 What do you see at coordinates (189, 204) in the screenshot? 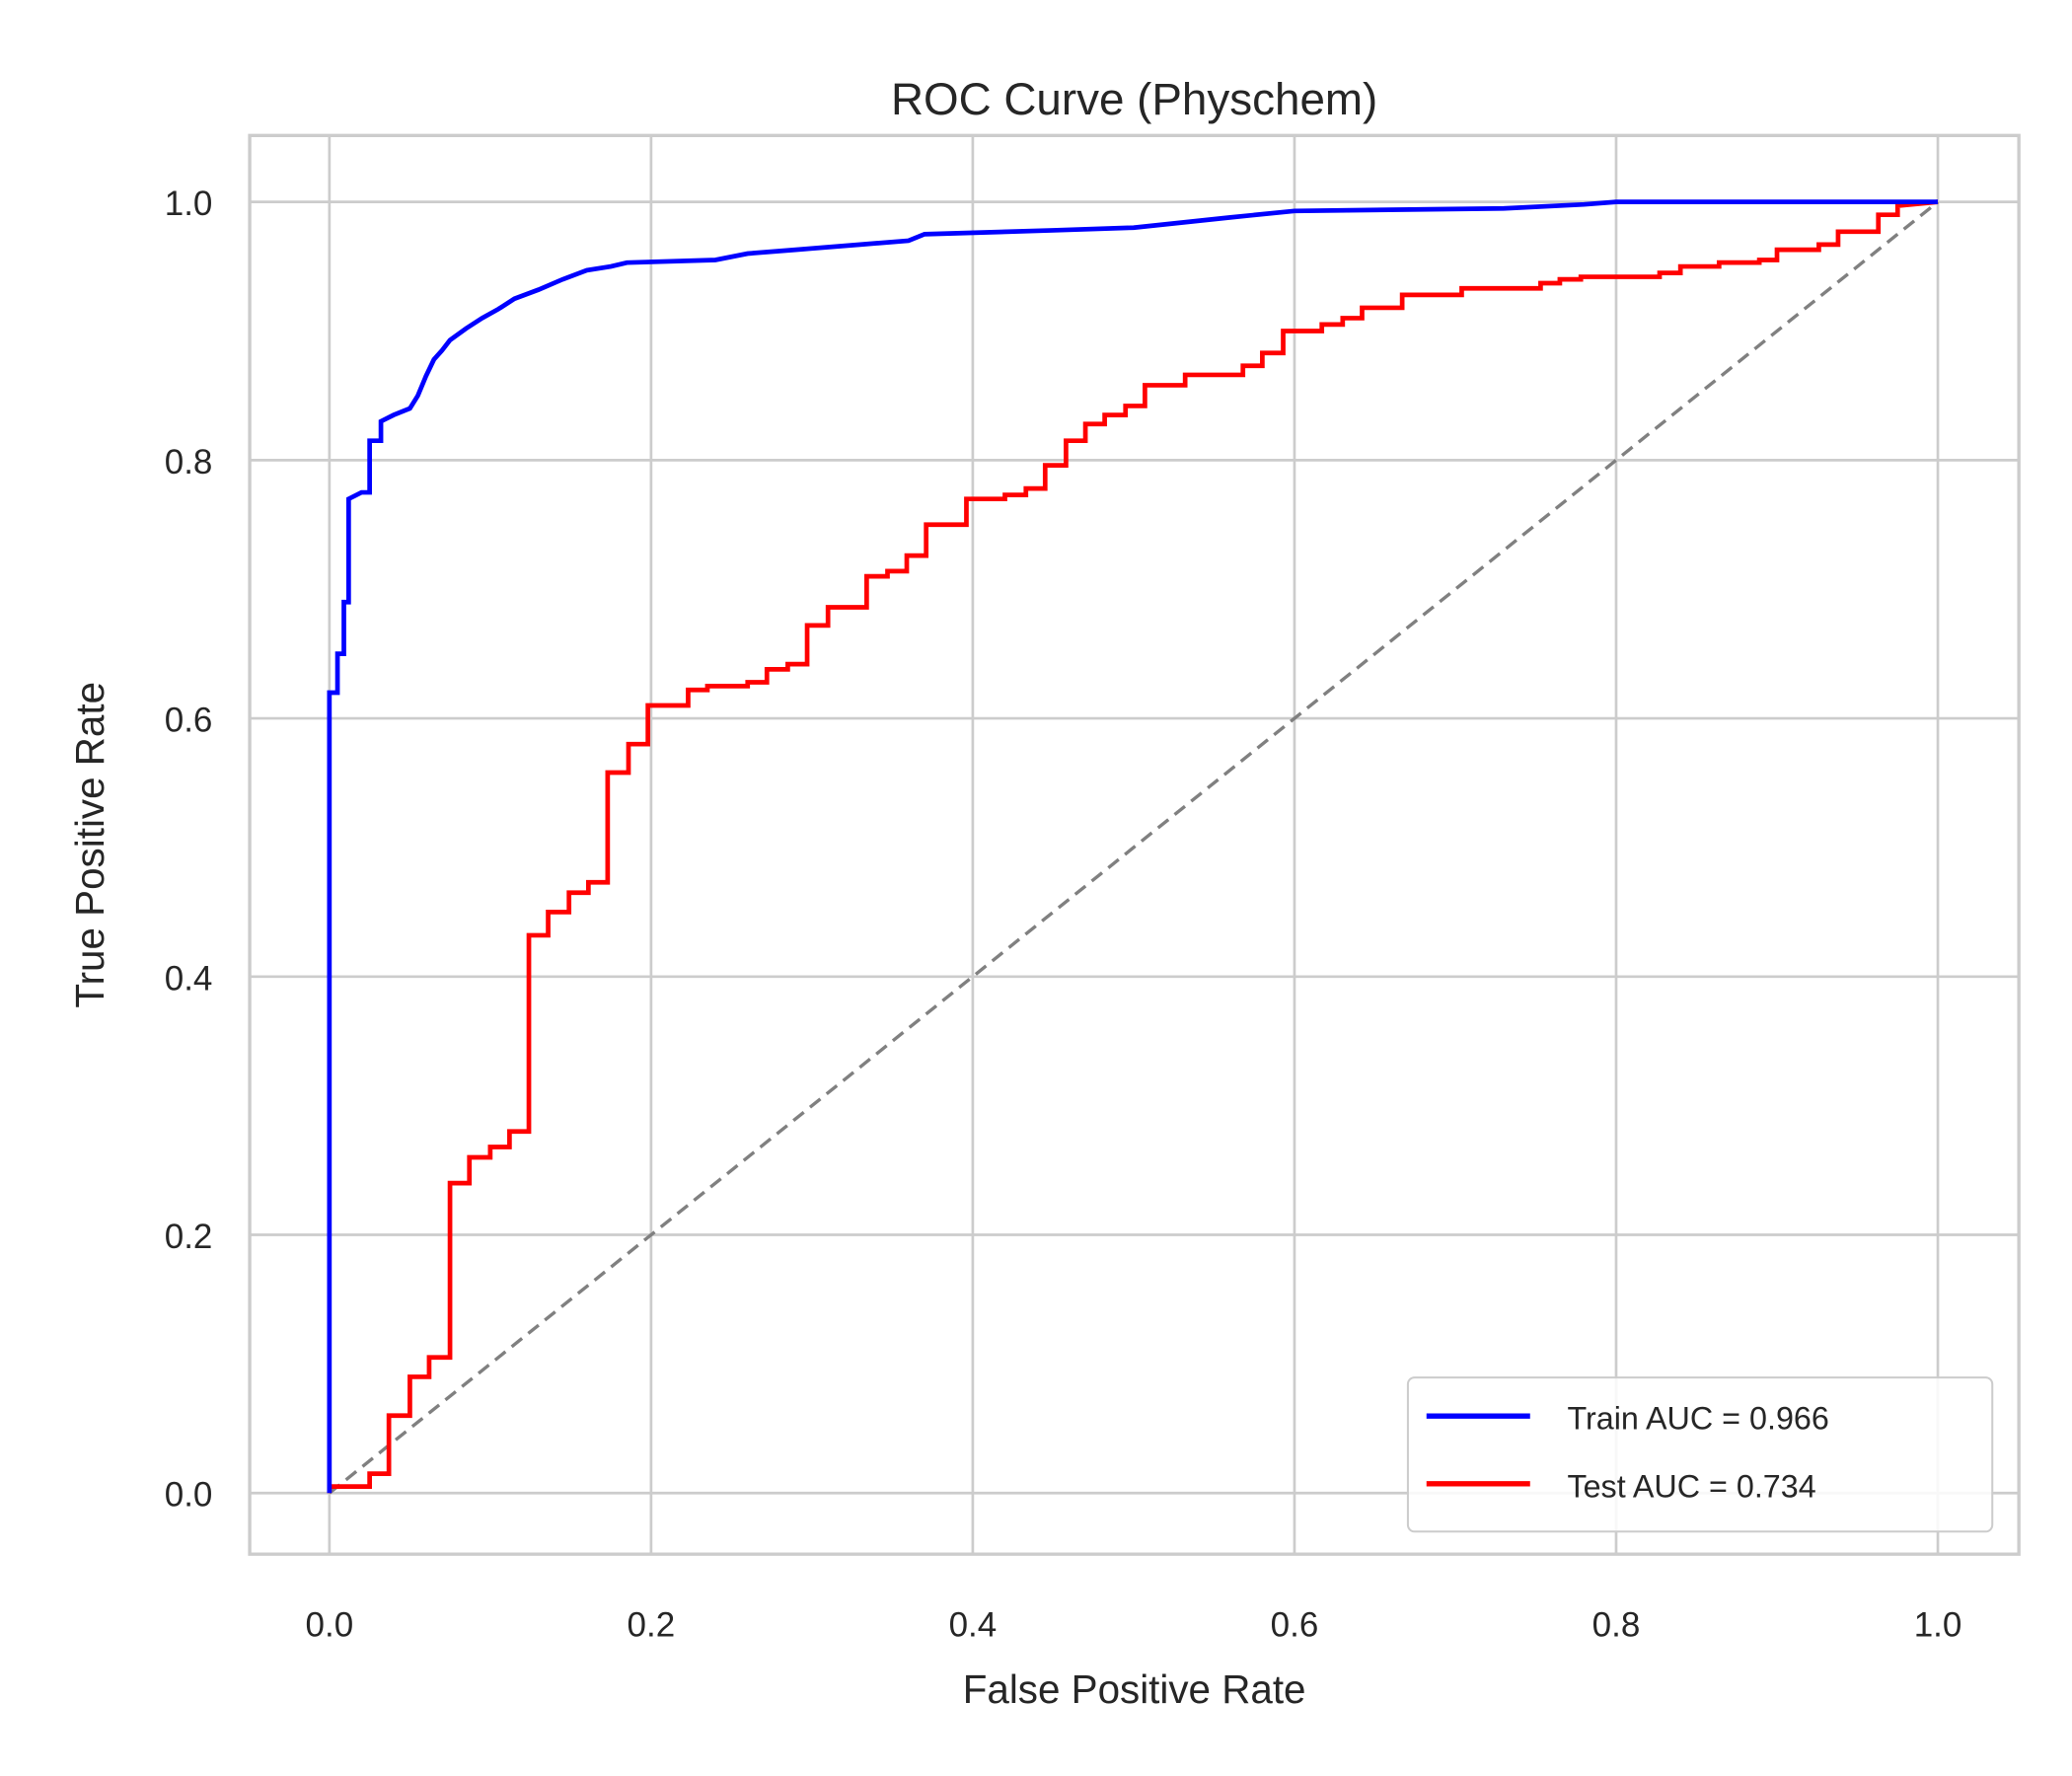
I see `y-tick-label: 1.0` at bounding box center [189, 204].